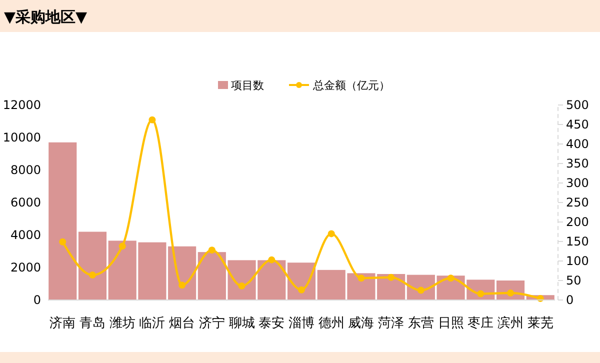  What do you see at coordinates (25, 170) in the screenshot?
I see `y-tick-label: 8000` at bounding box center [25, 170].